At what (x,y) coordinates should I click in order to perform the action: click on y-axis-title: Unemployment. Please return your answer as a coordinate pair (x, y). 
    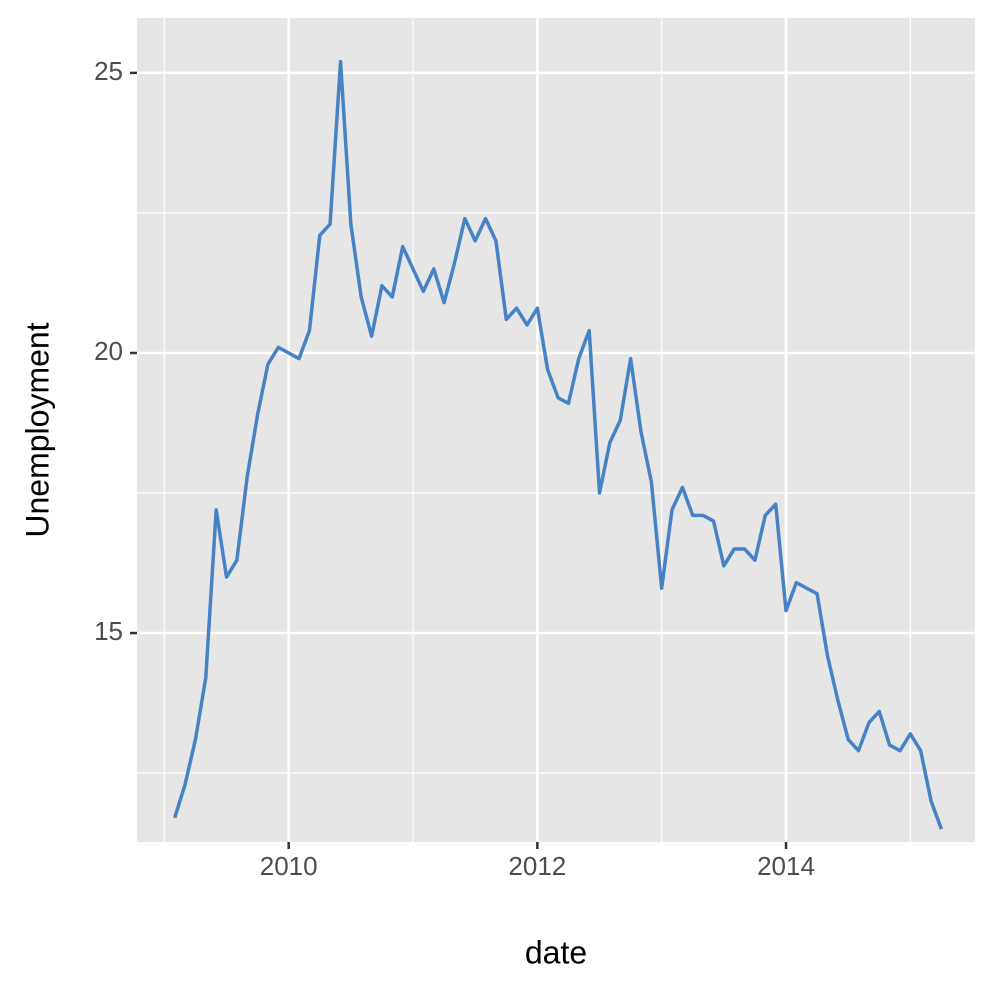
    Looking at the image, I should click on (37, 429).